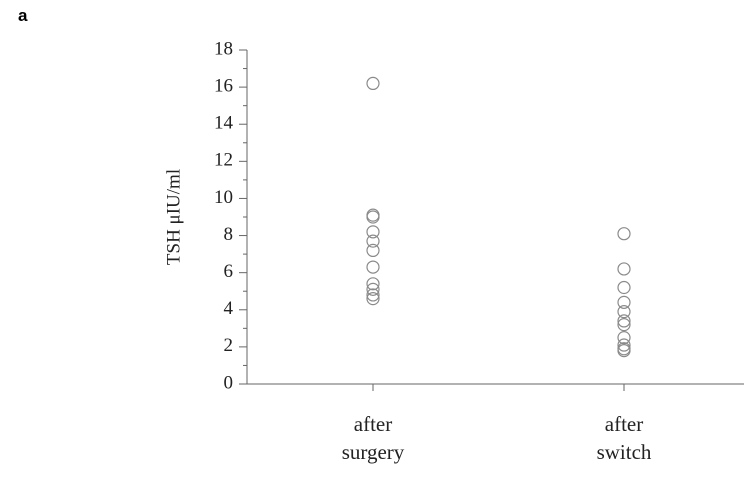 The width and height of the screenshot is (744, 486). What do you see at coordinates (229, 234) in the screenshot?
I see `y-tick-label: 8` at bounding box center [229, 234].